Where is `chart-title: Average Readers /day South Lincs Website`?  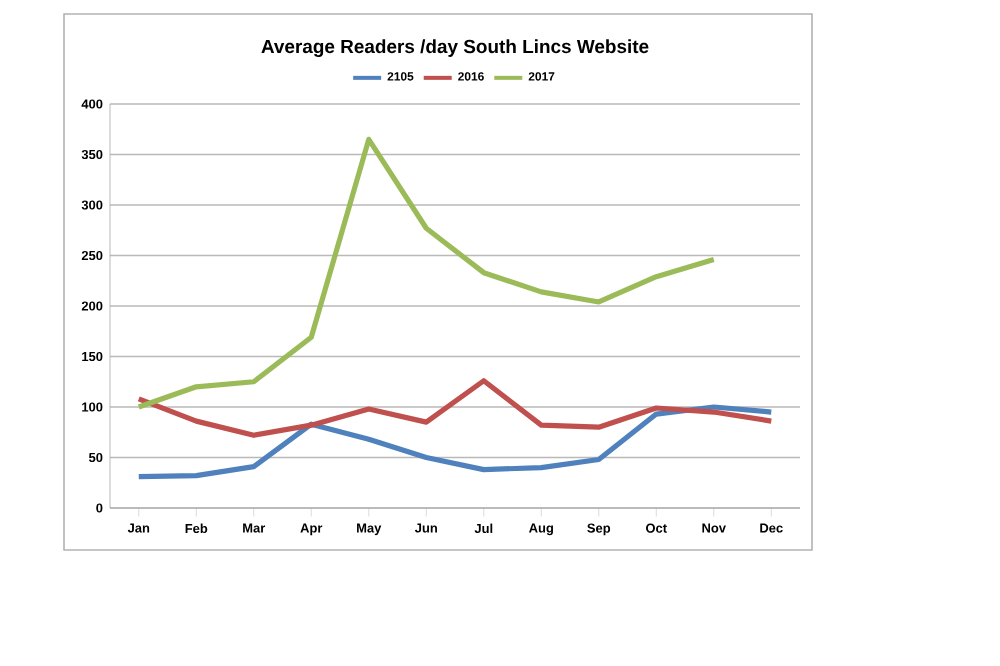 chart-title: Average Readers /day South Lincs Website is located at coordinates (455, 48).